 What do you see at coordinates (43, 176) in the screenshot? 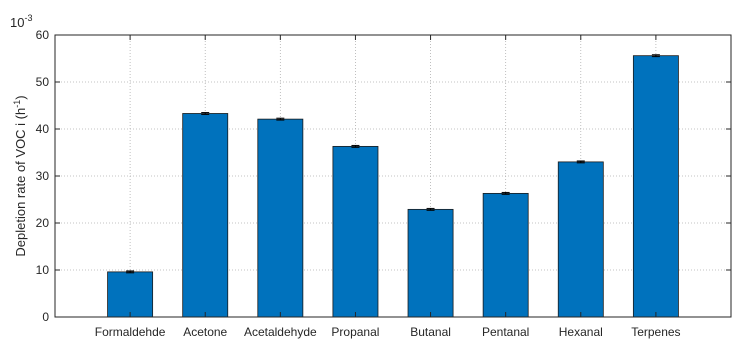
I see `y-tick-label: 30` at bounding box center [43, 176].